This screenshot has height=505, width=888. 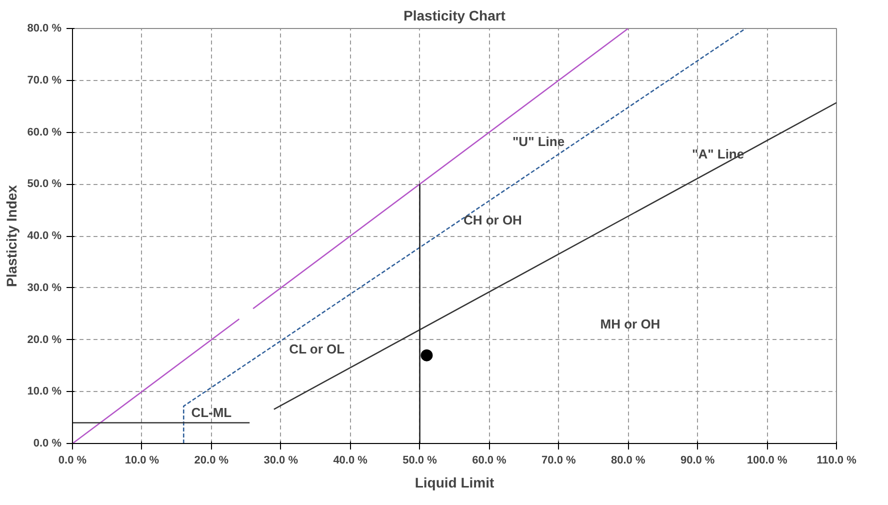 What do you see at coordinates (697, 460) in the screenshot?
I see `x-tick-label: 90.0 %` at bounding box center [697, 460].